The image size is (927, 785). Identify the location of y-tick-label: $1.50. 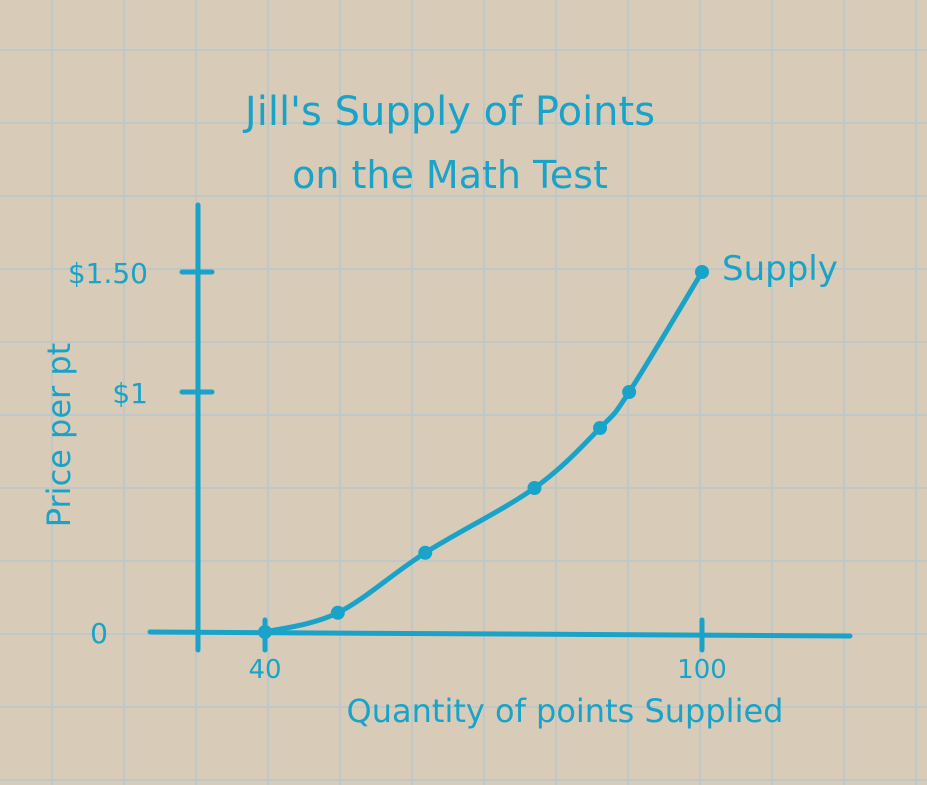
(108, 273).